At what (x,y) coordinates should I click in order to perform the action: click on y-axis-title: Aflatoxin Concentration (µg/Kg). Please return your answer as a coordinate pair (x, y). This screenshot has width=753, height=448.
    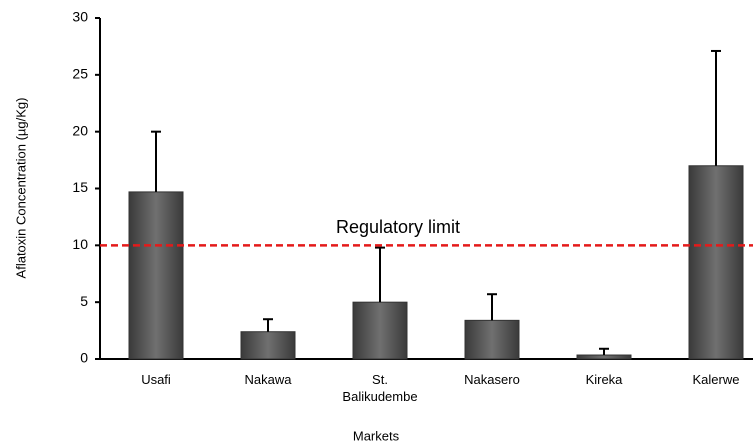
    Looking at the image, I should click on (20, 188).